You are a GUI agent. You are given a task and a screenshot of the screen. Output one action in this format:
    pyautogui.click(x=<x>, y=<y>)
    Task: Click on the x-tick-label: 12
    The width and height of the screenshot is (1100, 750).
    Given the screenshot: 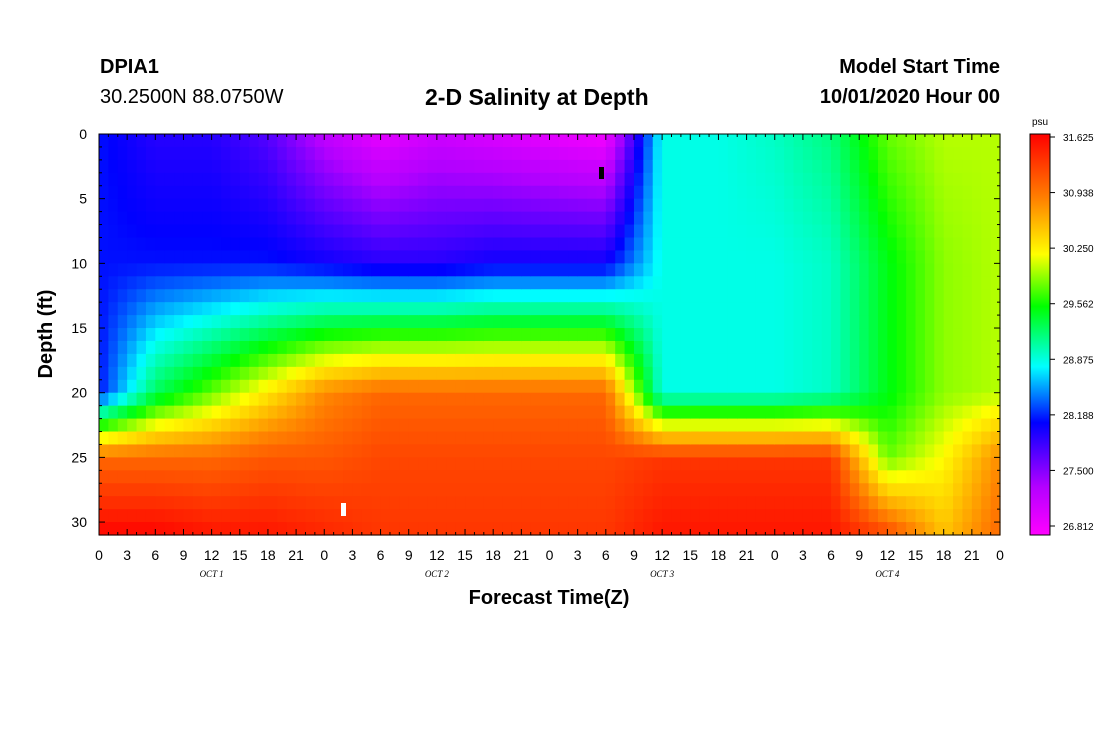 What is the action you would take?
    pyautogui.click(x=888, y=555)
    